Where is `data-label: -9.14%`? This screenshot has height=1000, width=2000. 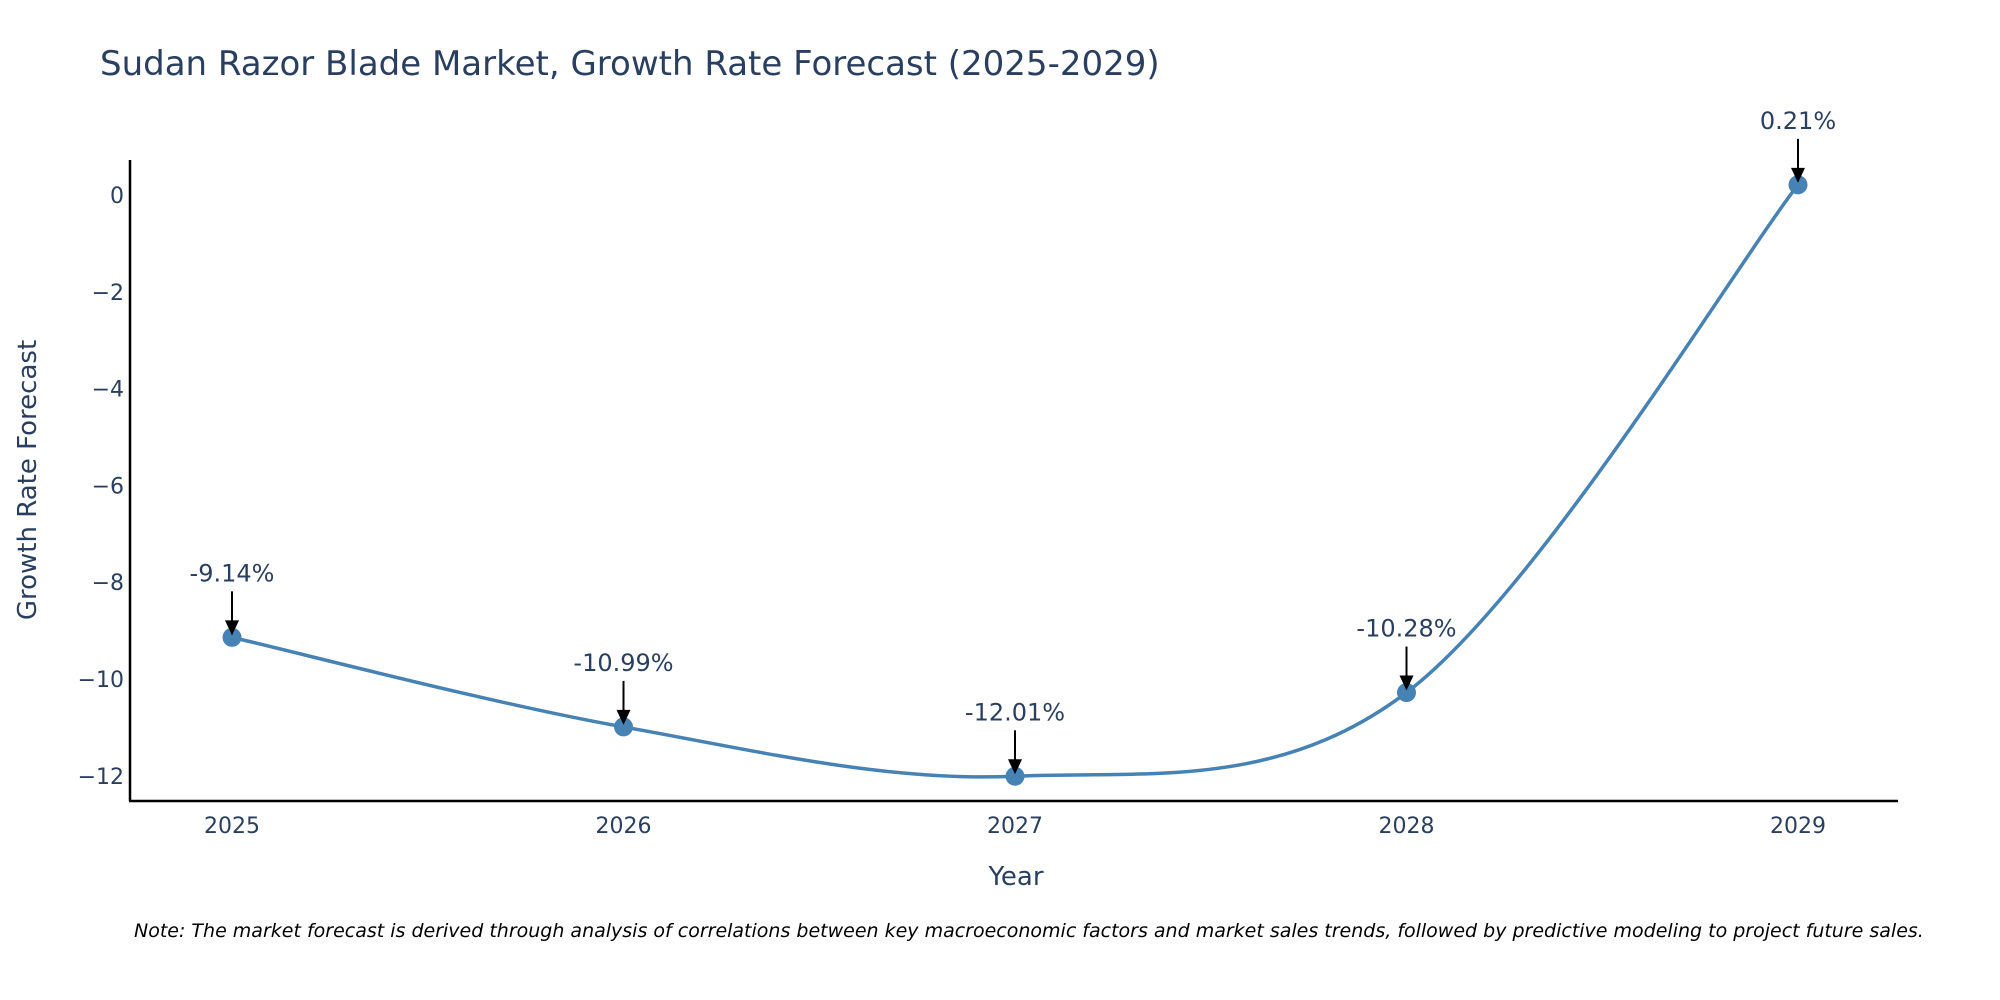
data-label: -9.14% is located at coordinates (232, 573).